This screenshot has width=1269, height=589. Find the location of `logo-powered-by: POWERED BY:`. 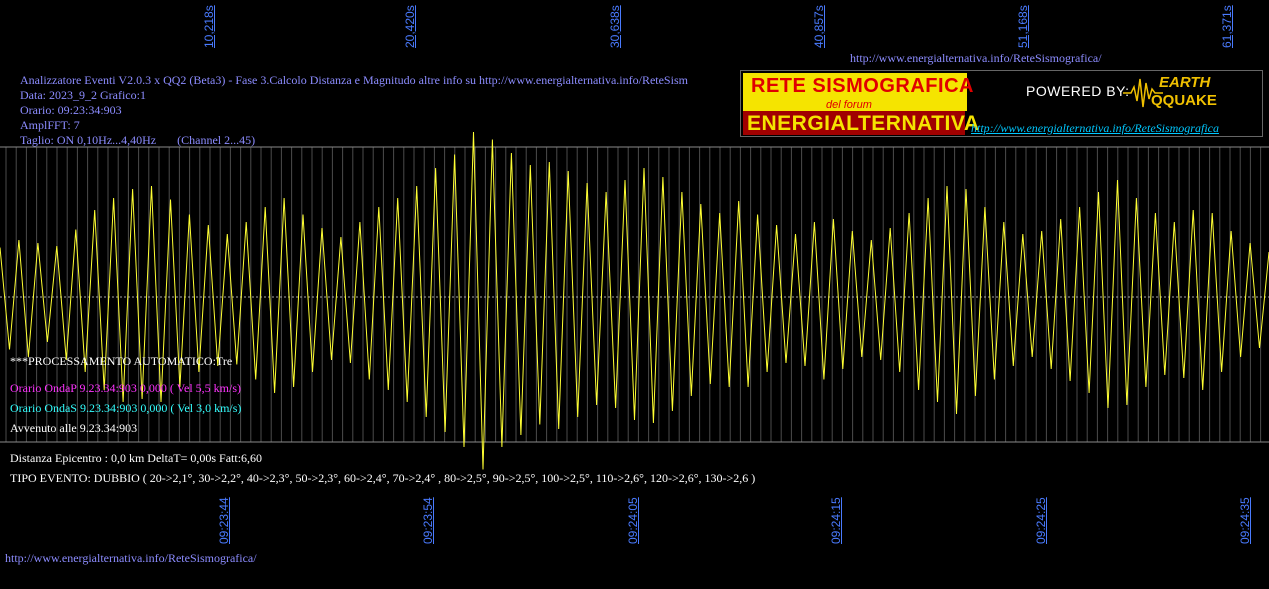

logo-powered-by: POWERED BY: is located at coordinates (1078, 91).